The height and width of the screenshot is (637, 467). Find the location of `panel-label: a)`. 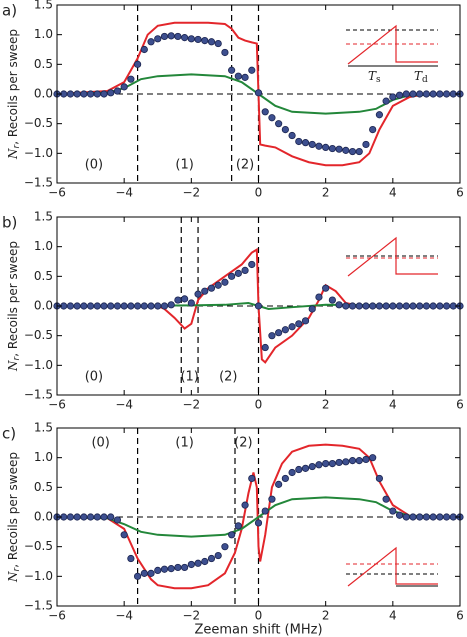

panel-label: a) is located at coordinates (9, 11).